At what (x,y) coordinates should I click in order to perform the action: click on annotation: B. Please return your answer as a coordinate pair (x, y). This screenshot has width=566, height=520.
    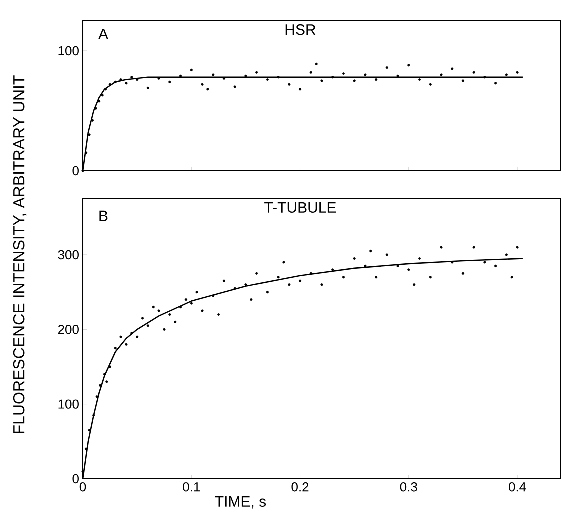
    Looking at the image, I should click on (104, 216).